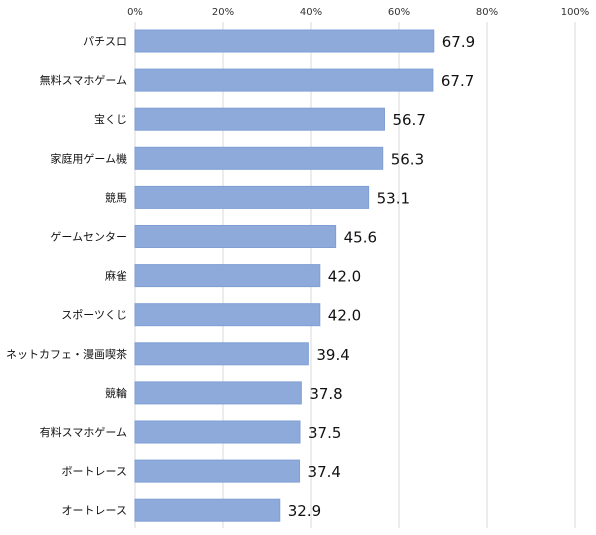 This screenshot has width=596, height=535. Describe the element at coordinates (332, 355) in the screenshot. I see `value-label: 39.4` at that location.